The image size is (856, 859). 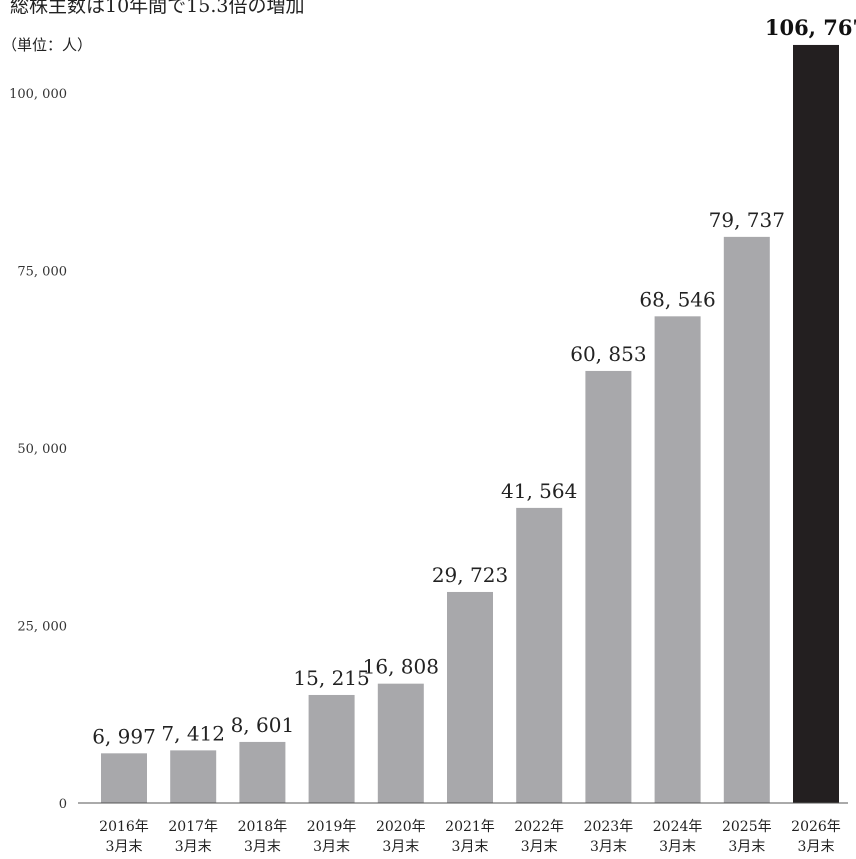 What do you see at coordinates (263, 827) in the screenshot?
I see `x-tick-label-year: 2018年` at bounding box center [263, 827].